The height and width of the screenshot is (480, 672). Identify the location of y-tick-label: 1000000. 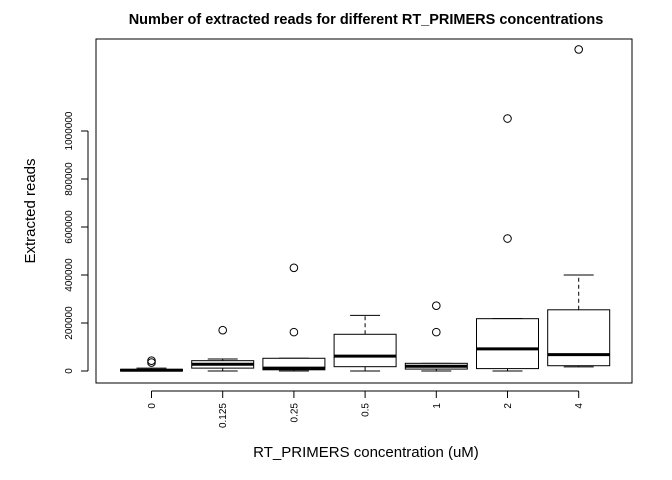
(69, 130).